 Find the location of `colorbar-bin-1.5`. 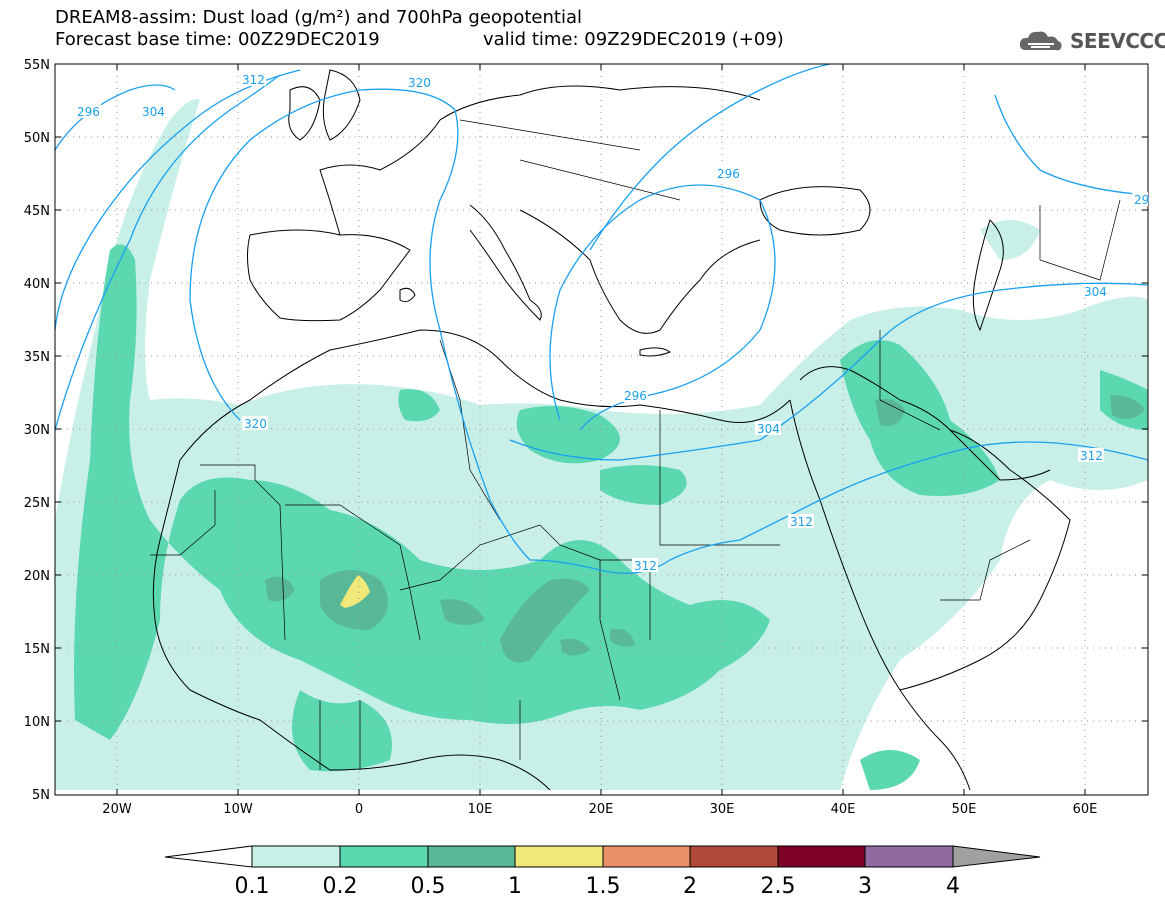

colorbar-bin-1.5 is located at coordinates (646, 856).